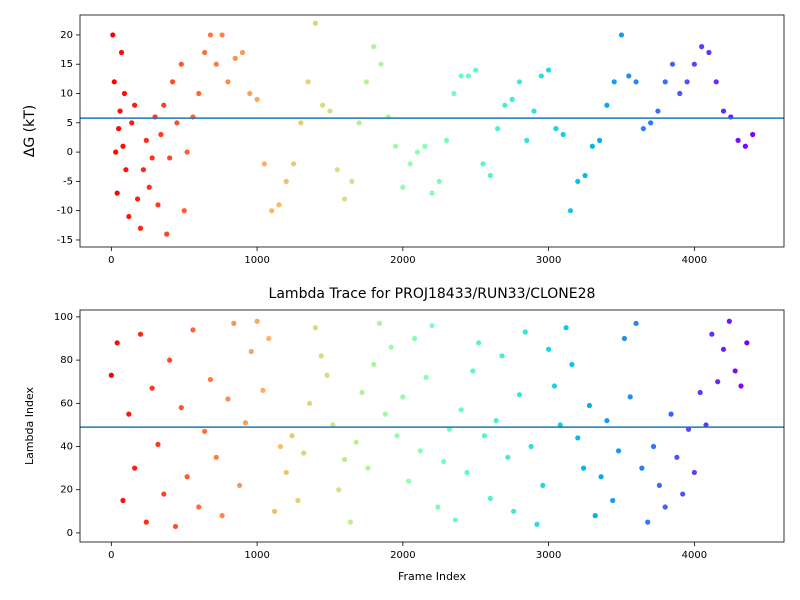 The height and width of the screenshot is (600, 800). I want to click on y-tick-label: -5, so click(68, 181).